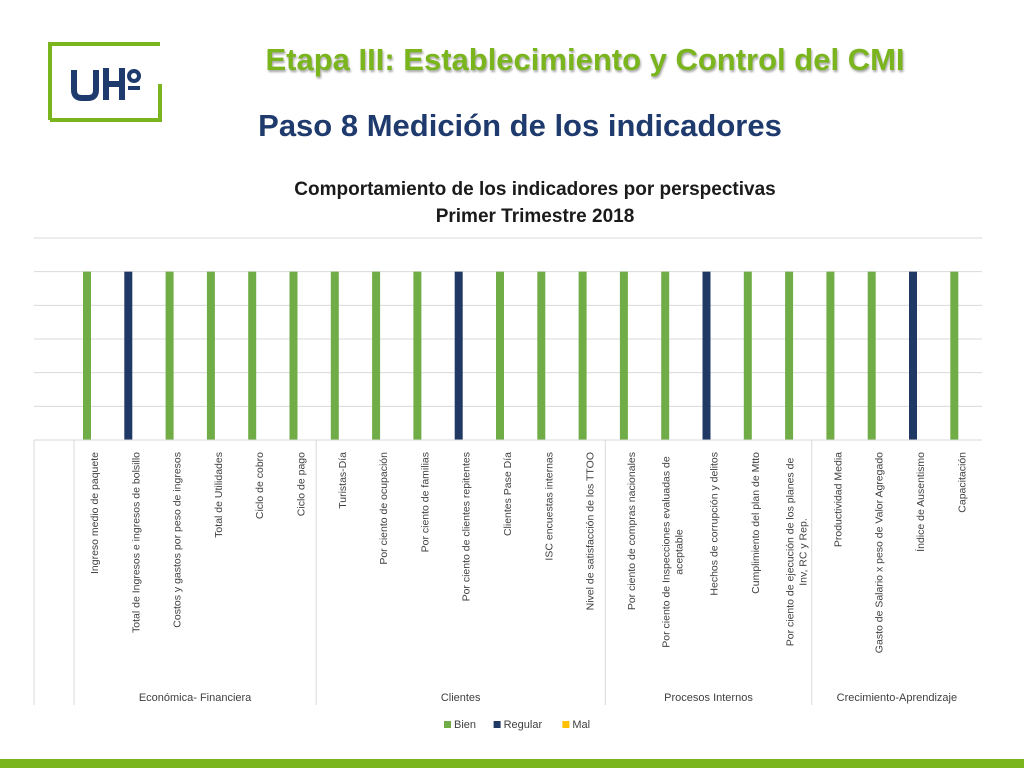 The height and width of the screenshot is (768, 1024). What do you see at coordinates (962, 482) in the screenshot?
I see `category-label: Capacitación` at bounding box center [962, 482].